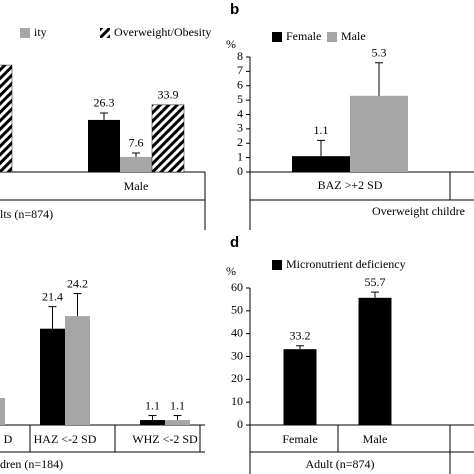  I want to click on x-tick-label: Female, so click(299, 439).